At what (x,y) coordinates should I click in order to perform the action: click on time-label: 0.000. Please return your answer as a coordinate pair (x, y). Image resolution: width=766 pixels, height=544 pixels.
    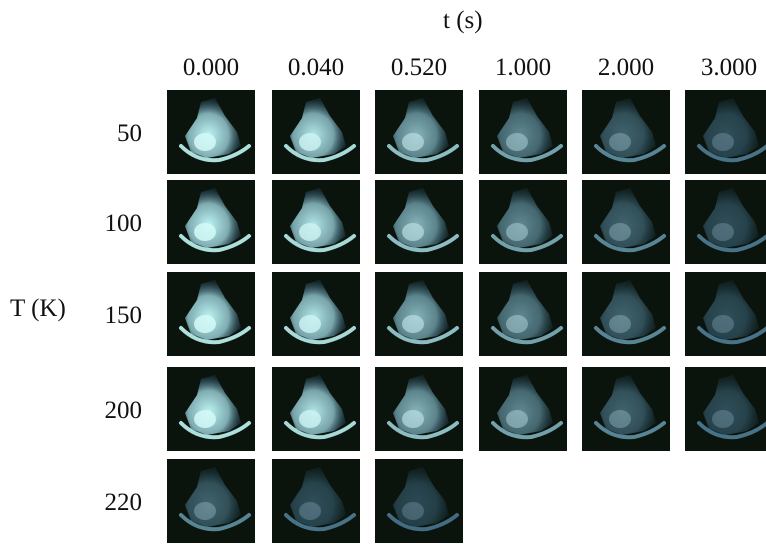
    Looking at the image, I should click on (211, 67).